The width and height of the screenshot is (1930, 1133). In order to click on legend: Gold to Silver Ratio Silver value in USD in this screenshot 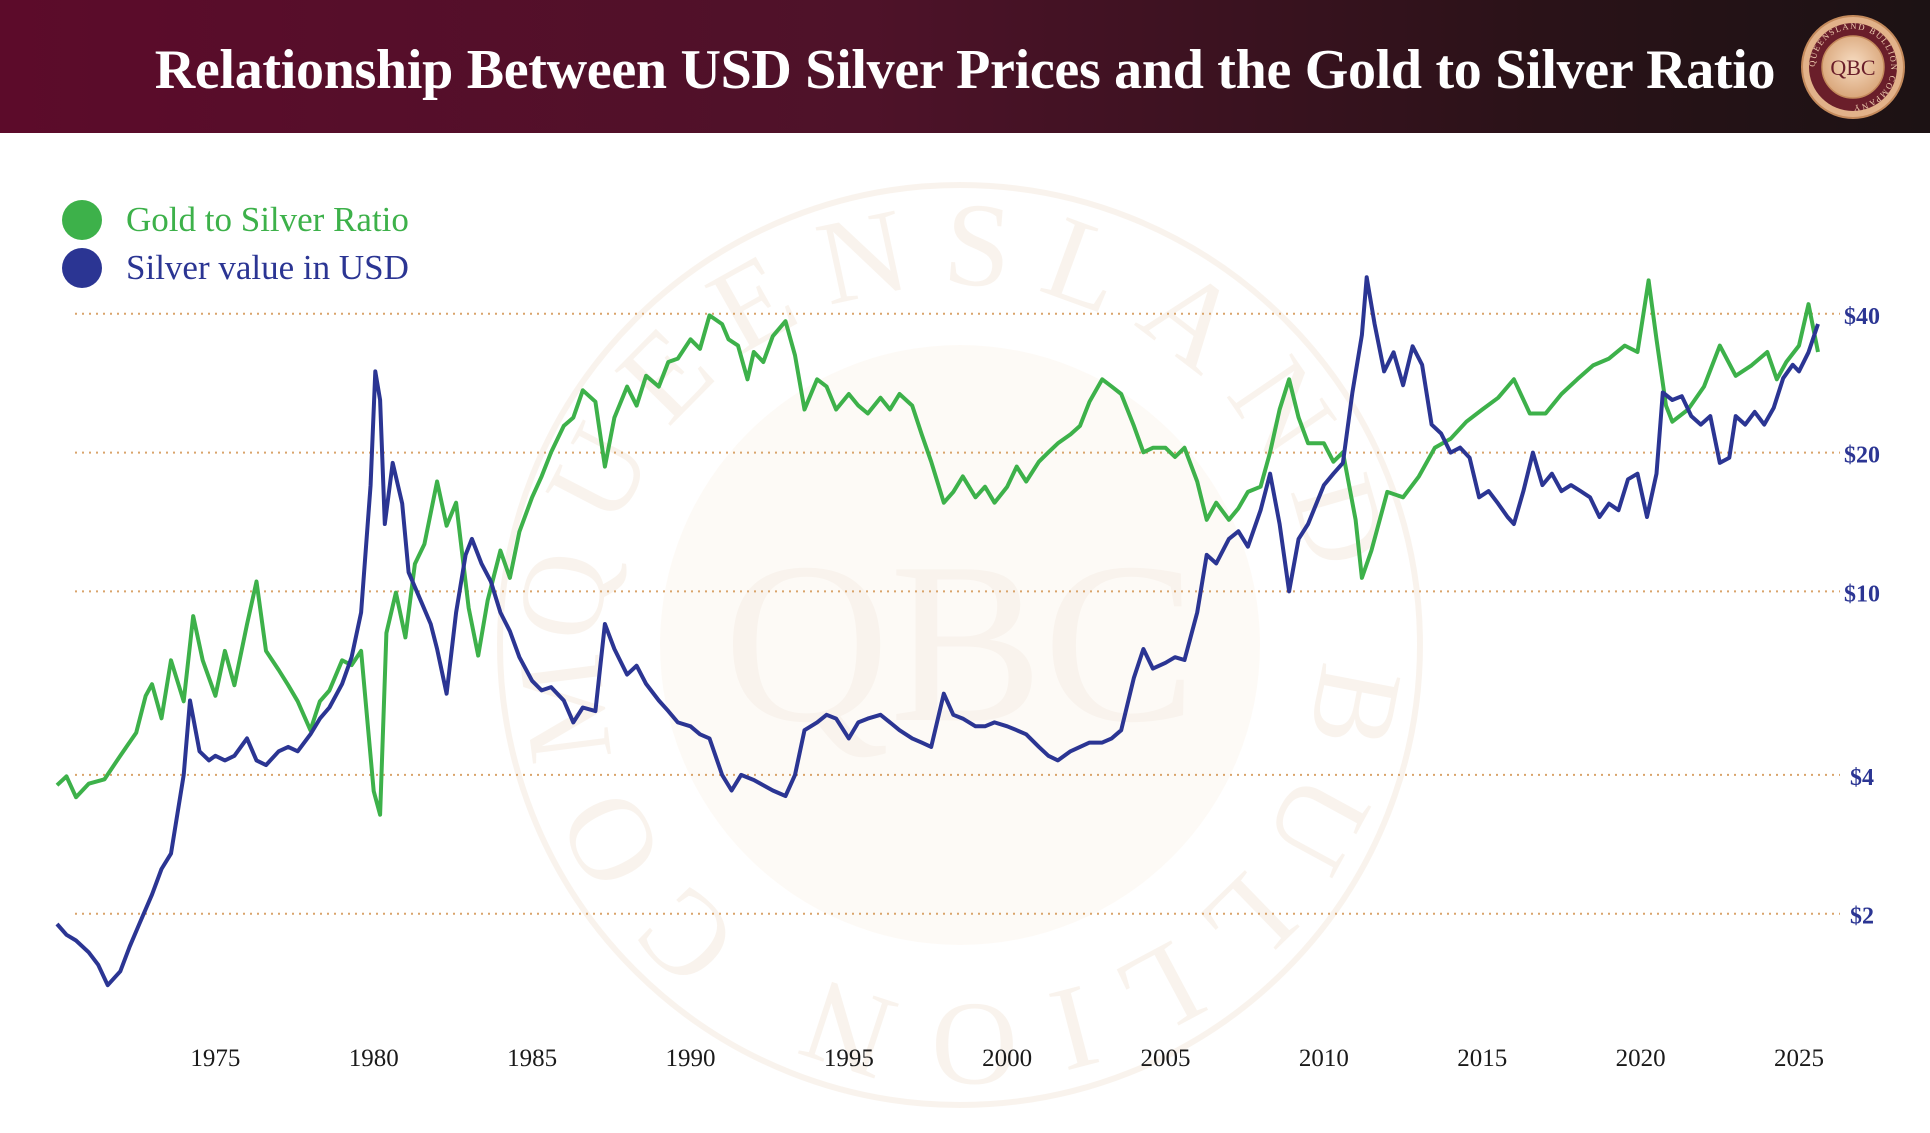, I will do `click(235, 244)`.